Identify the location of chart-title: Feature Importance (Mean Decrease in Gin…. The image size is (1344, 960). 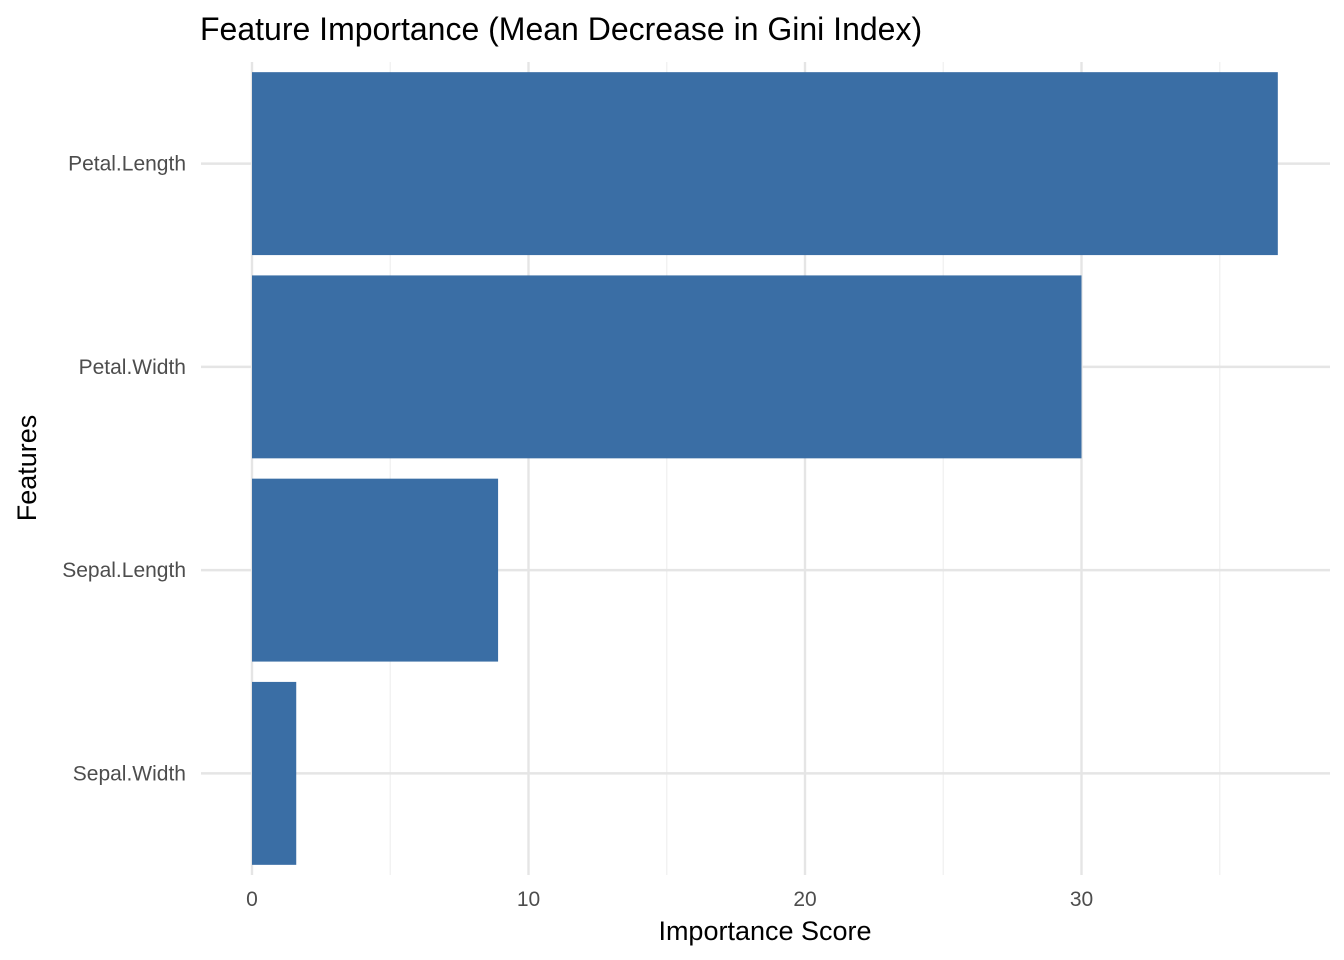
(561, 29).